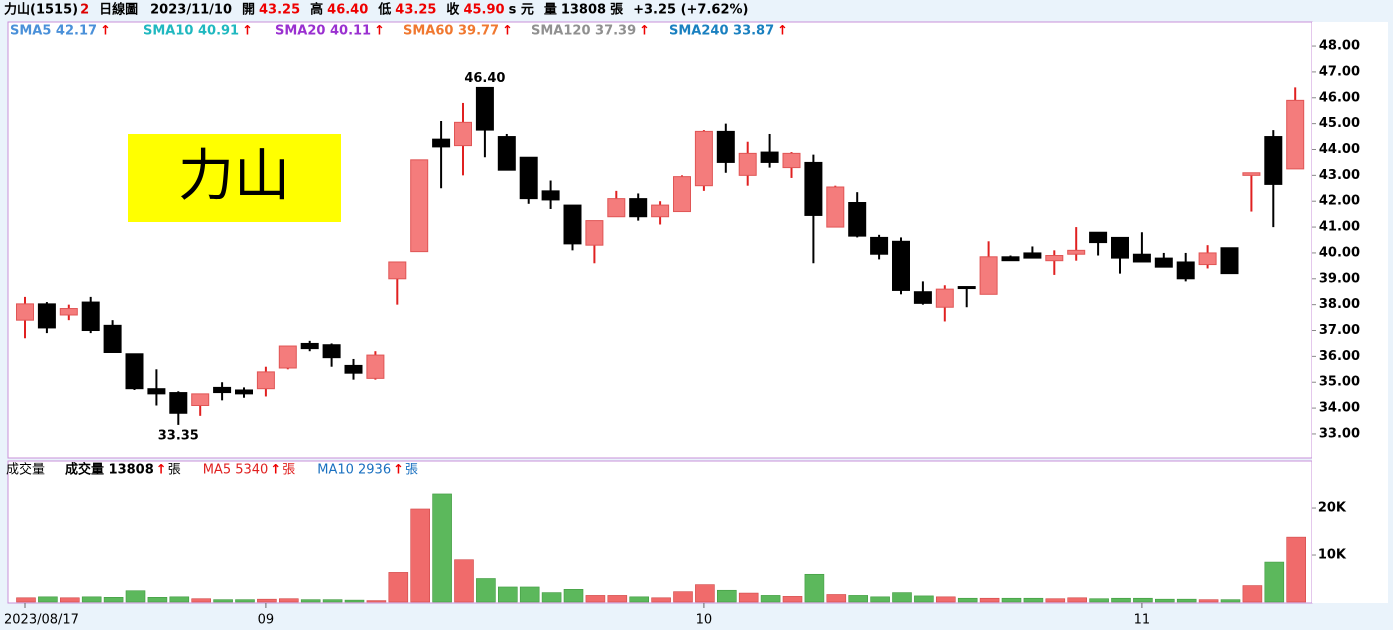  I want to click on volume-legend: MA5 5340, so click(236, 470).